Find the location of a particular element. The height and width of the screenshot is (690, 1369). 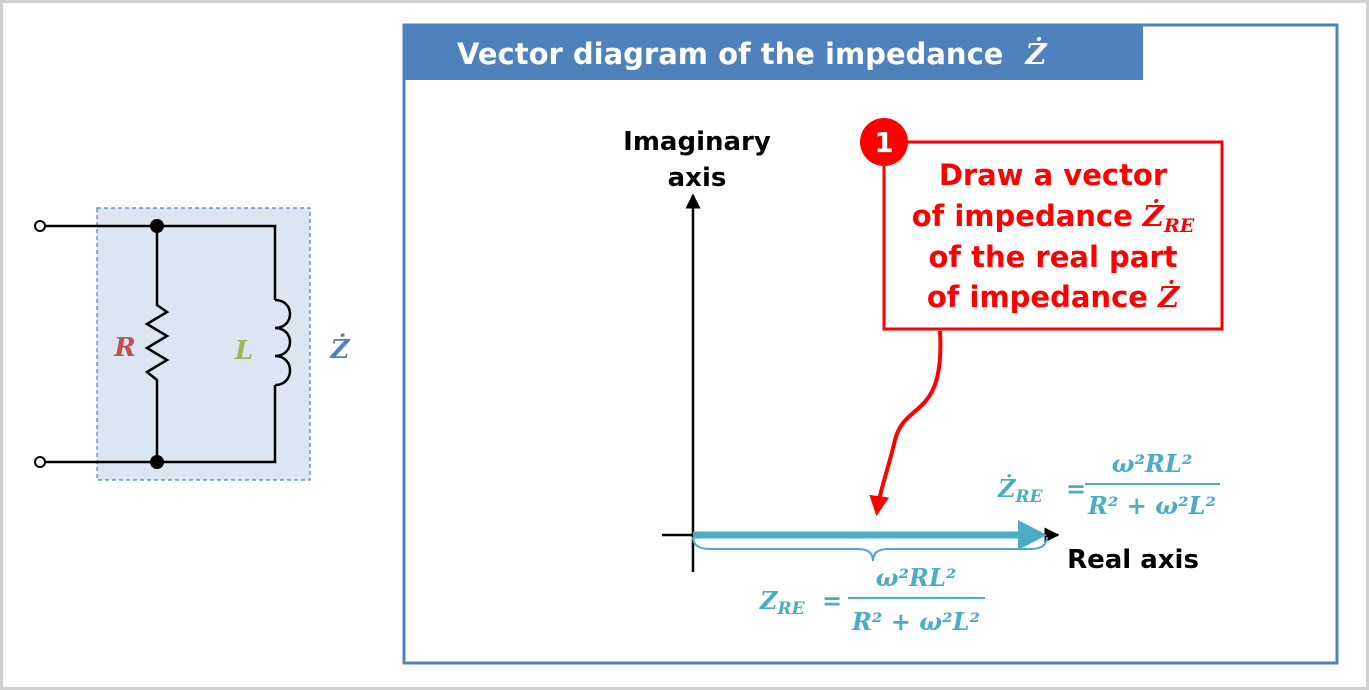

brace is located at coordinates (870, 549).